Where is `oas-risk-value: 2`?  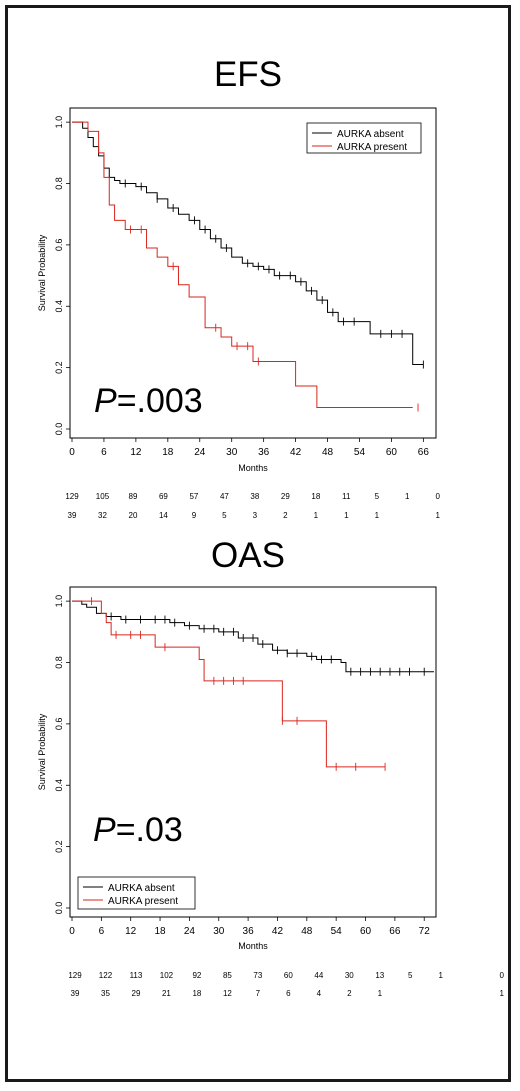
oas-risk-value: 2 is located at coordinates (349, 993).